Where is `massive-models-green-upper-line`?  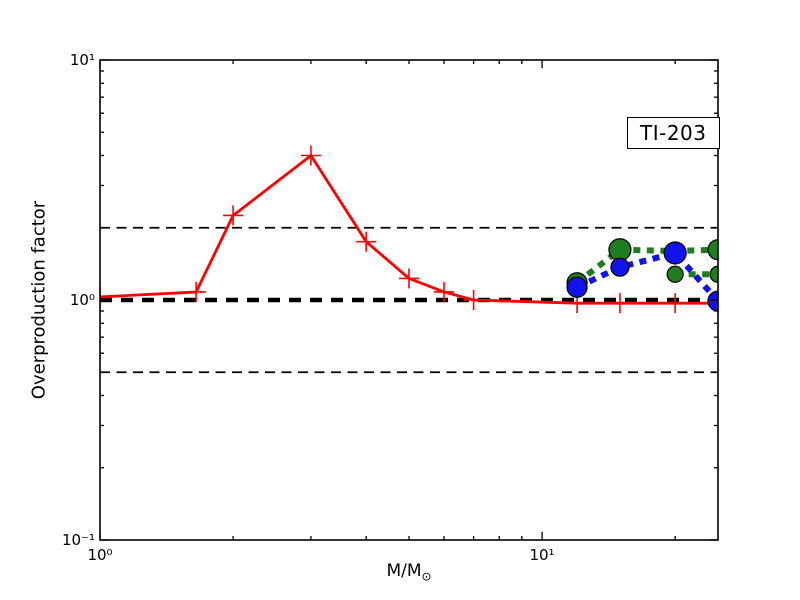
massive-models-green-upper-line is located at coordinates (646, 266).